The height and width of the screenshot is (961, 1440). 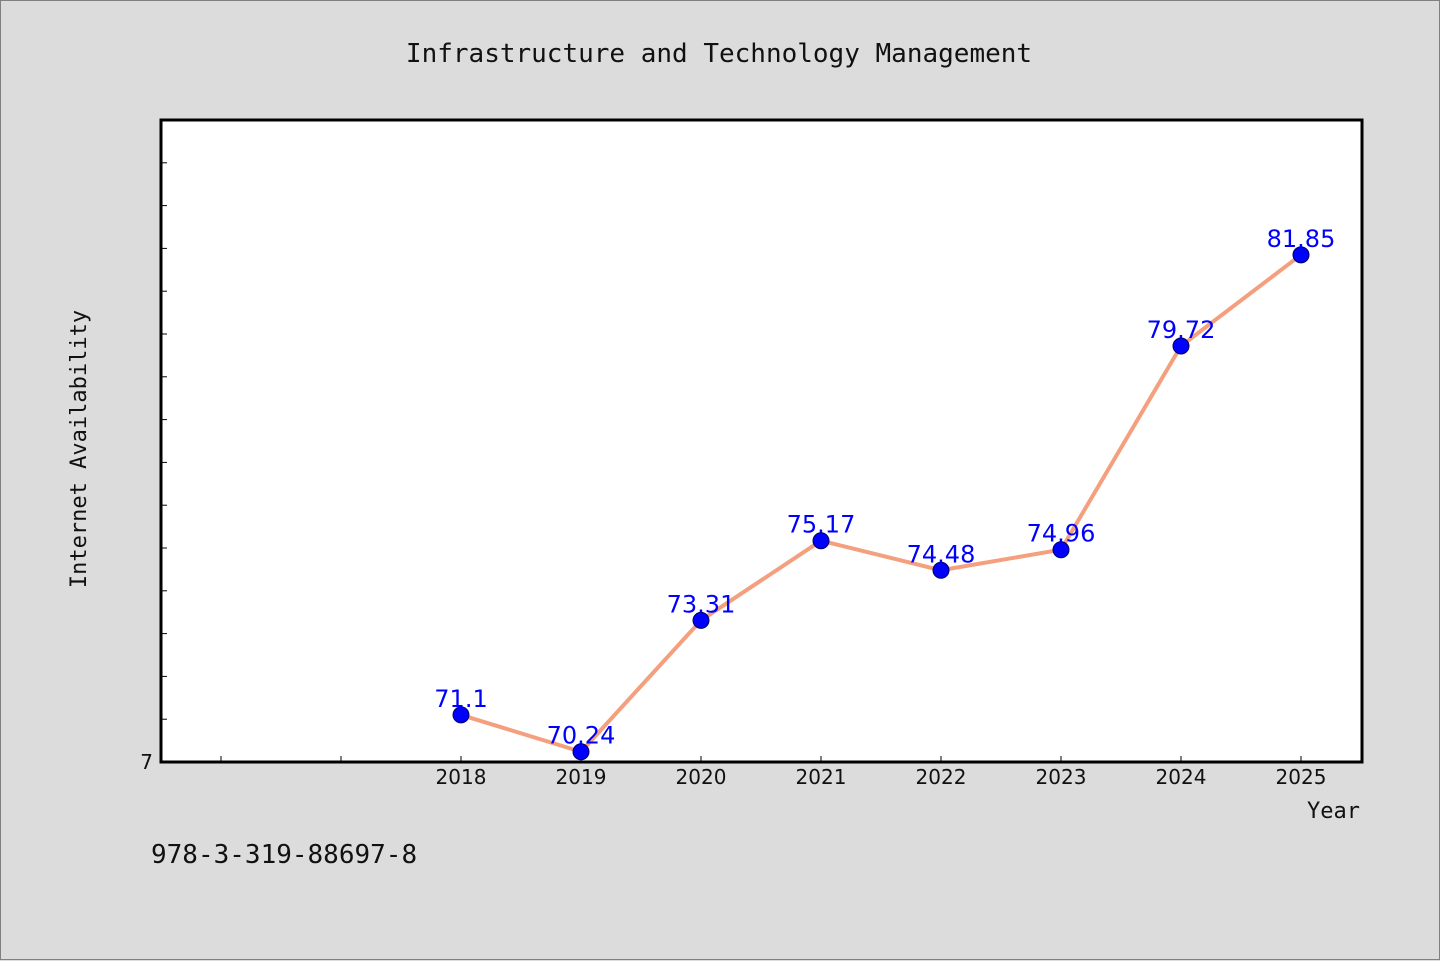 I want to click on x-axis-label: Year, so click(x=1333, y=811).